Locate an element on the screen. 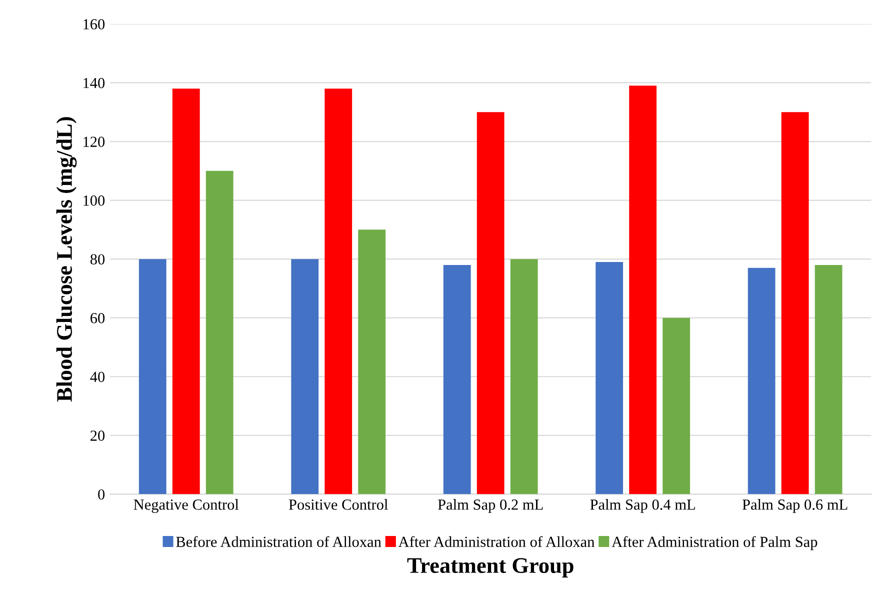 The image size is (880, 599). y-tick-label: 0 is located at coordinates (101, 494).